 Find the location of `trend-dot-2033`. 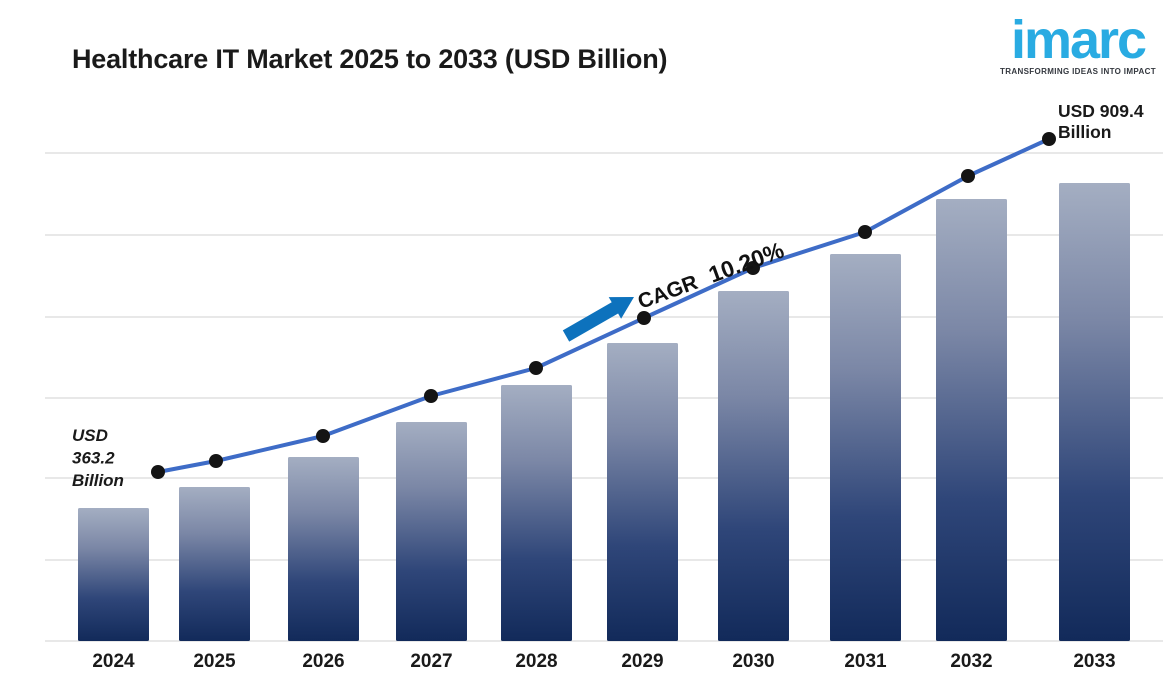

trend-dot-2033 is located at coordinates (1049, 139).